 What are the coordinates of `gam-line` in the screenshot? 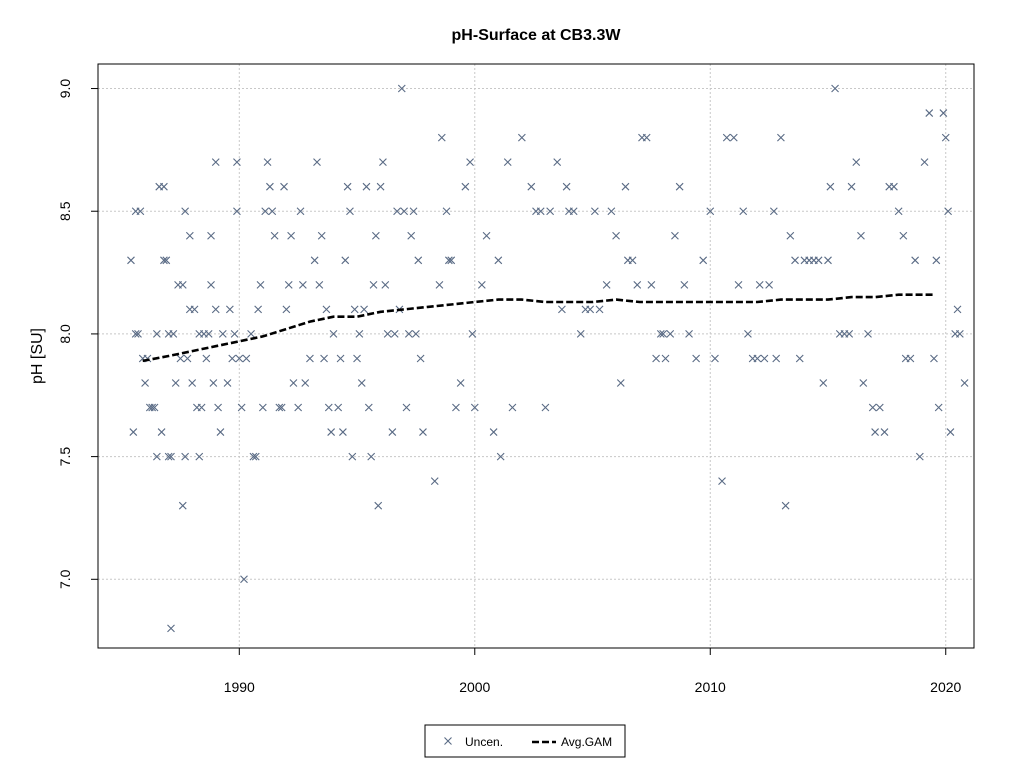 It's located at (538, 328).